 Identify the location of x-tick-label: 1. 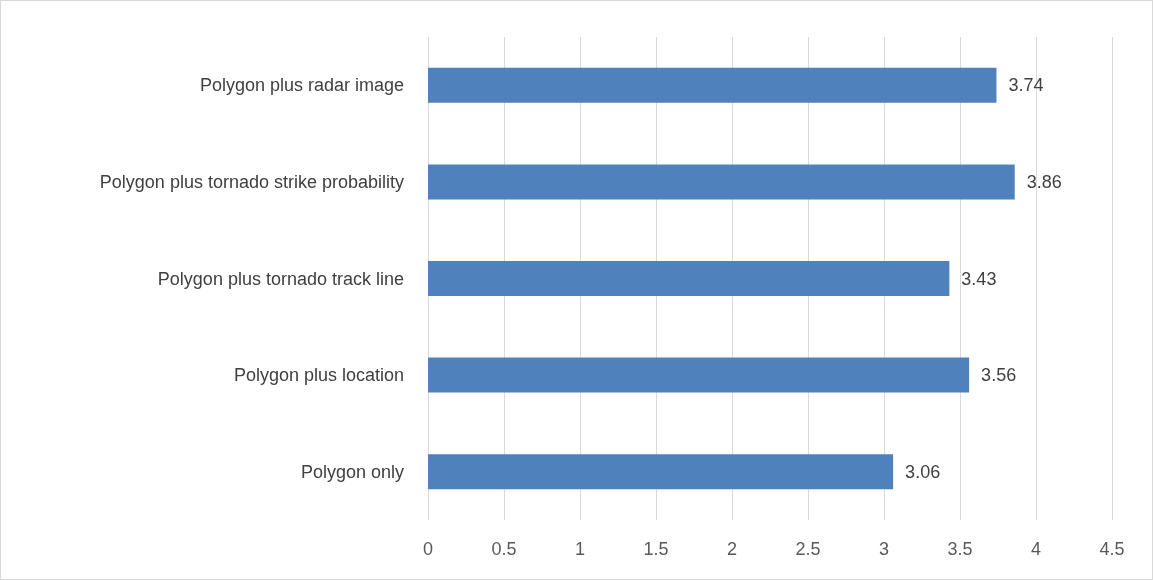
(580, 549).